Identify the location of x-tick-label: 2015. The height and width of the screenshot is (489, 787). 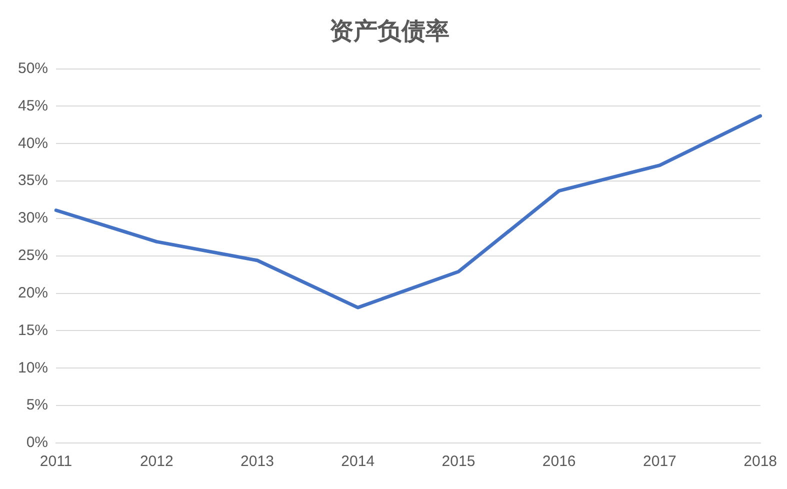
(459, 461).